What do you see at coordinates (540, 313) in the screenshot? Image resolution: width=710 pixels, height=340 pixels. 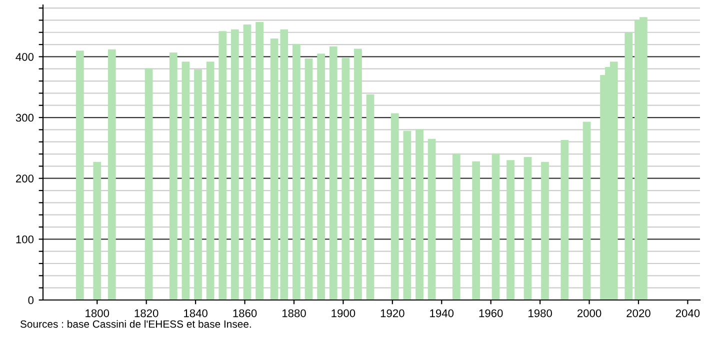 I see `x-tick-label: 1980` at bounding box center [540, 313].